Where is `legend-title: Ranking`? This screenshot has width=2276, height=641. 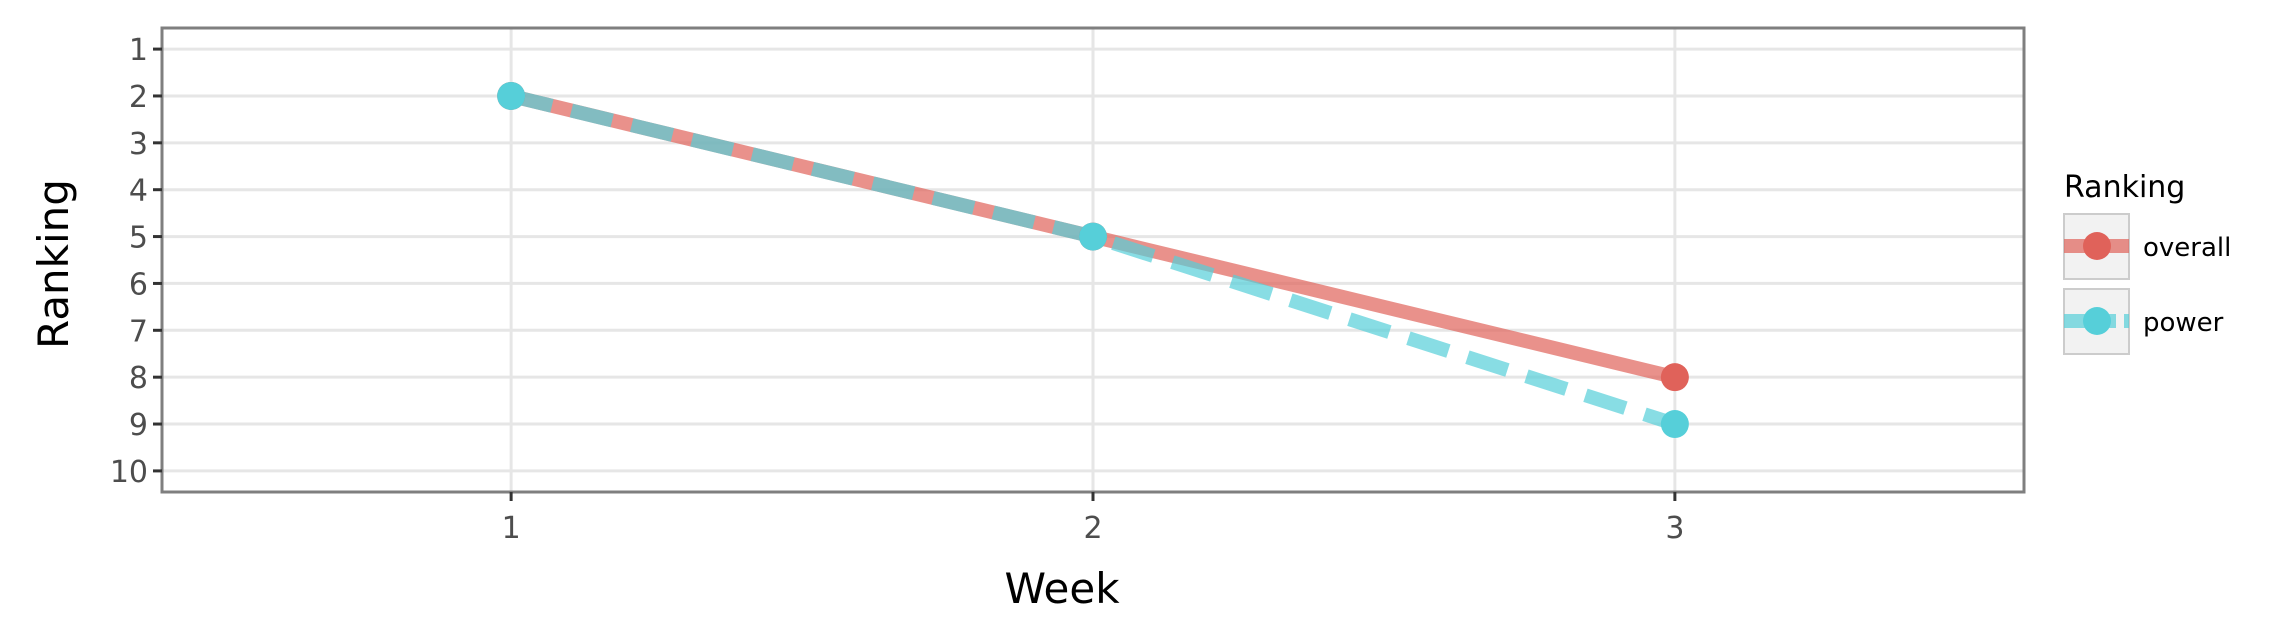
legend-title: Ranking is located at coordinates (2124, 187).